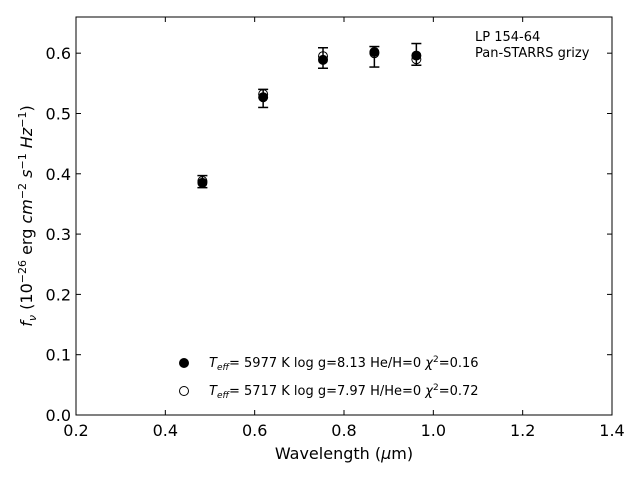 This screenshot has height=480, width=640. Describe the element at coordinates (611, 430) in the screenshot. I see `x-tick-label-6: 1.4` at that location.